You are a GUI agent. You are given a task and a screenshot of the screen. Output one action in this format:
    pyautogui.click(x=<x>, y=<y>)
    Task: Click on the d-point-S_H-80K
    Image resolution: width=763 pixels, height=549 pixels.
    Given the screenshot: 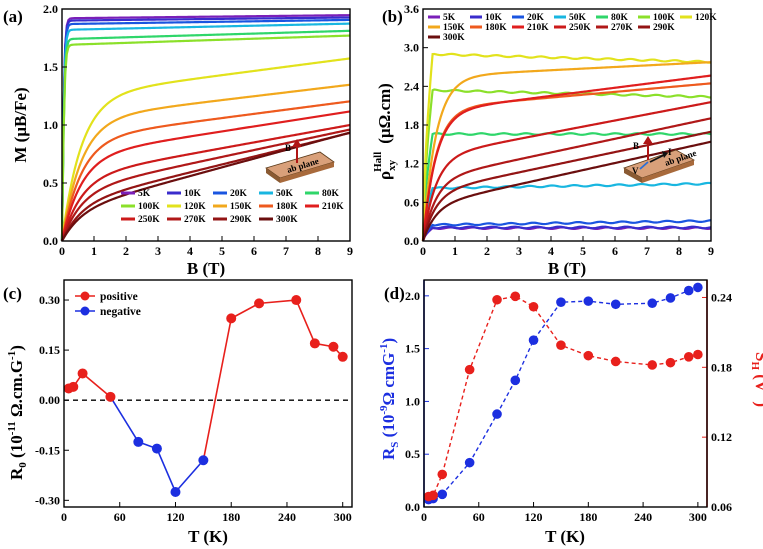 What is the action you would take?
    pyautogui.click(x=497, y=299)
    